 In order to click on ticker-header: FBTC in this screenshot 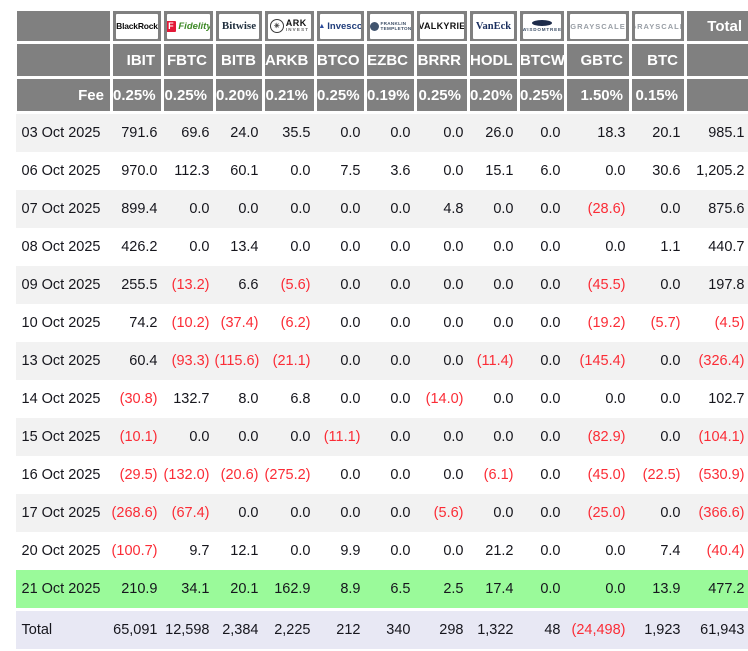, I will do `click(188, 60)`.